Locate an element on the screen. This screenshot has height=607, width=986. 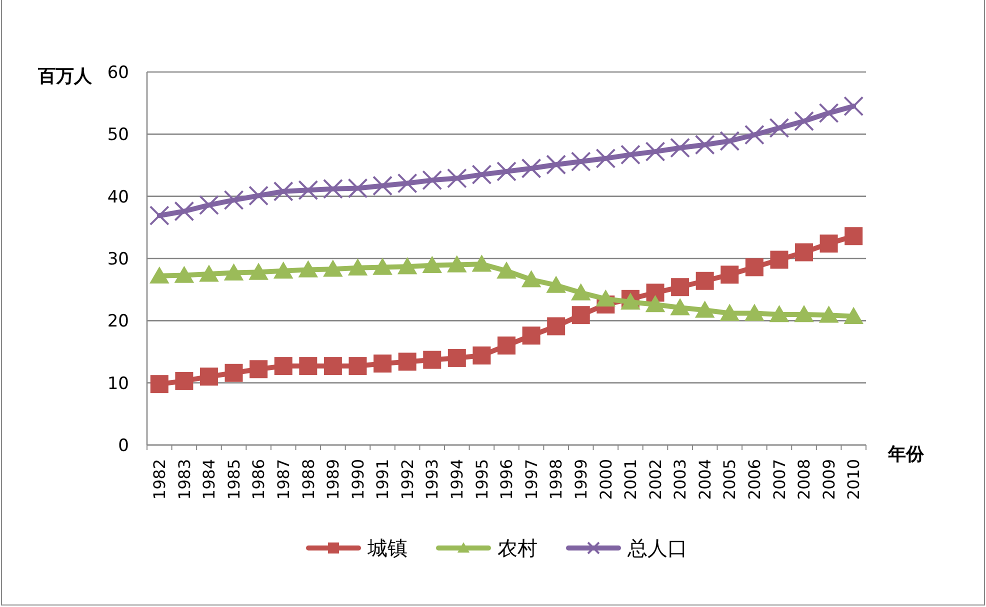
x-tick-label: 1991 is located at coordinates (382, 479).